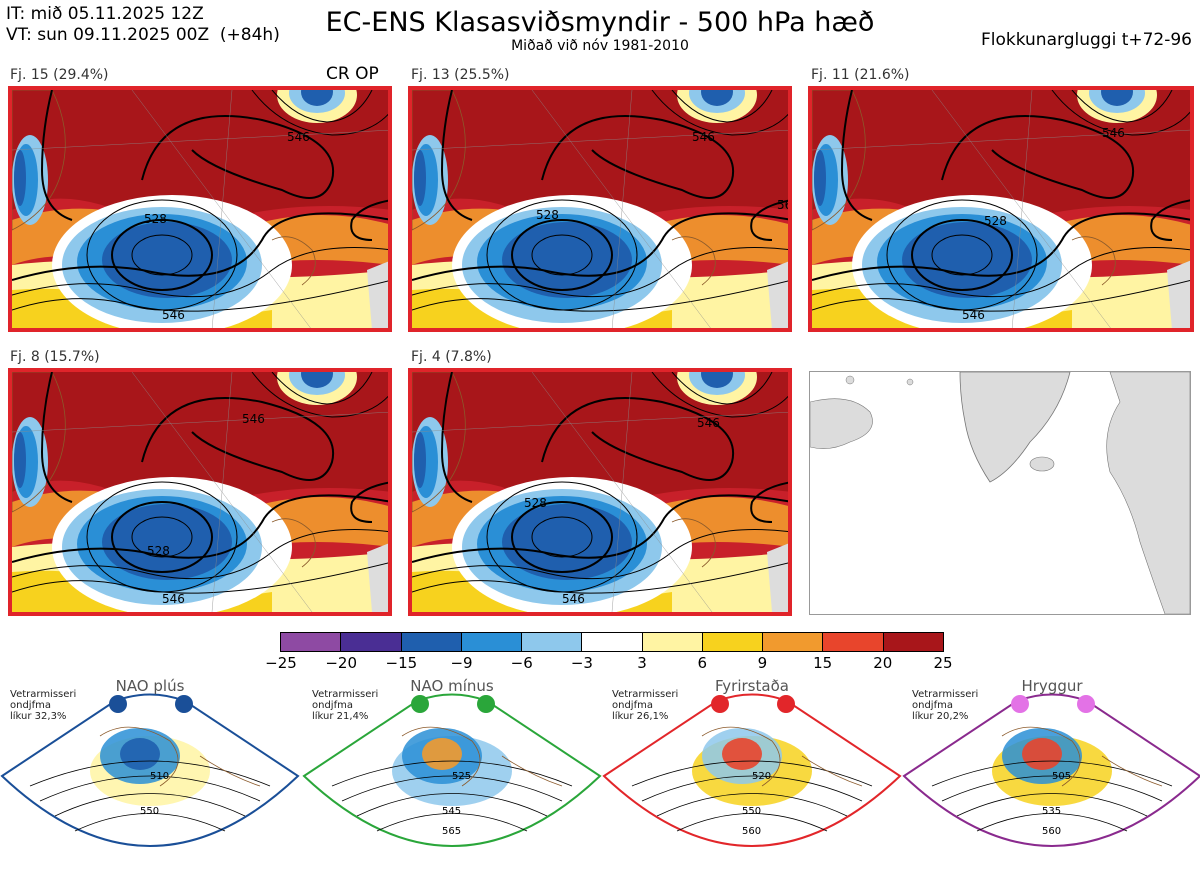 This screenshot has height=875, width=1200. I want to click on colorbar-tick: −20, so click(341, 663).